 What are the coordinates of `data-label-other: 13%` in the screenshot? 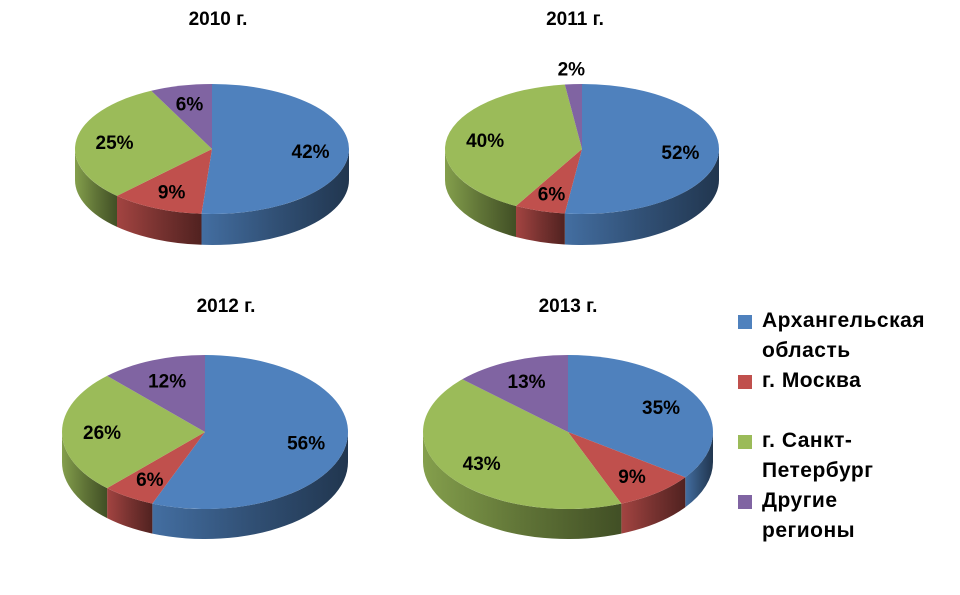 It's located at (527, 382).